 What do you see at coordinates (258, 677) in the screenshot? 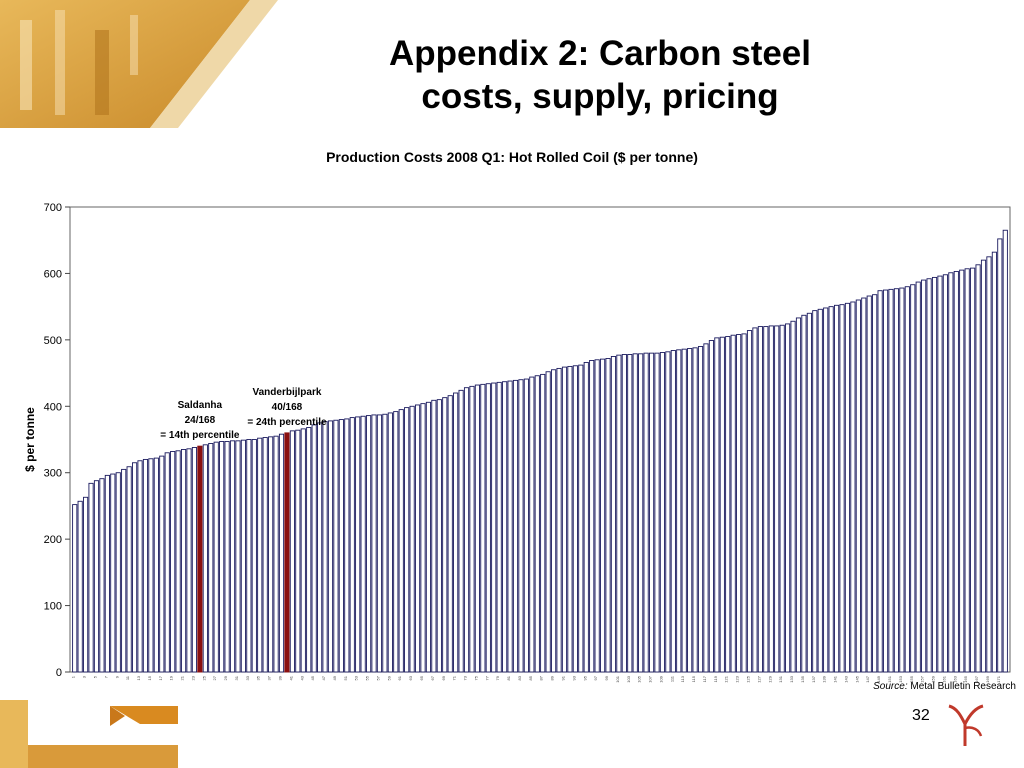
I see `x-tick-label: 35` at bounding box center [258, 677].